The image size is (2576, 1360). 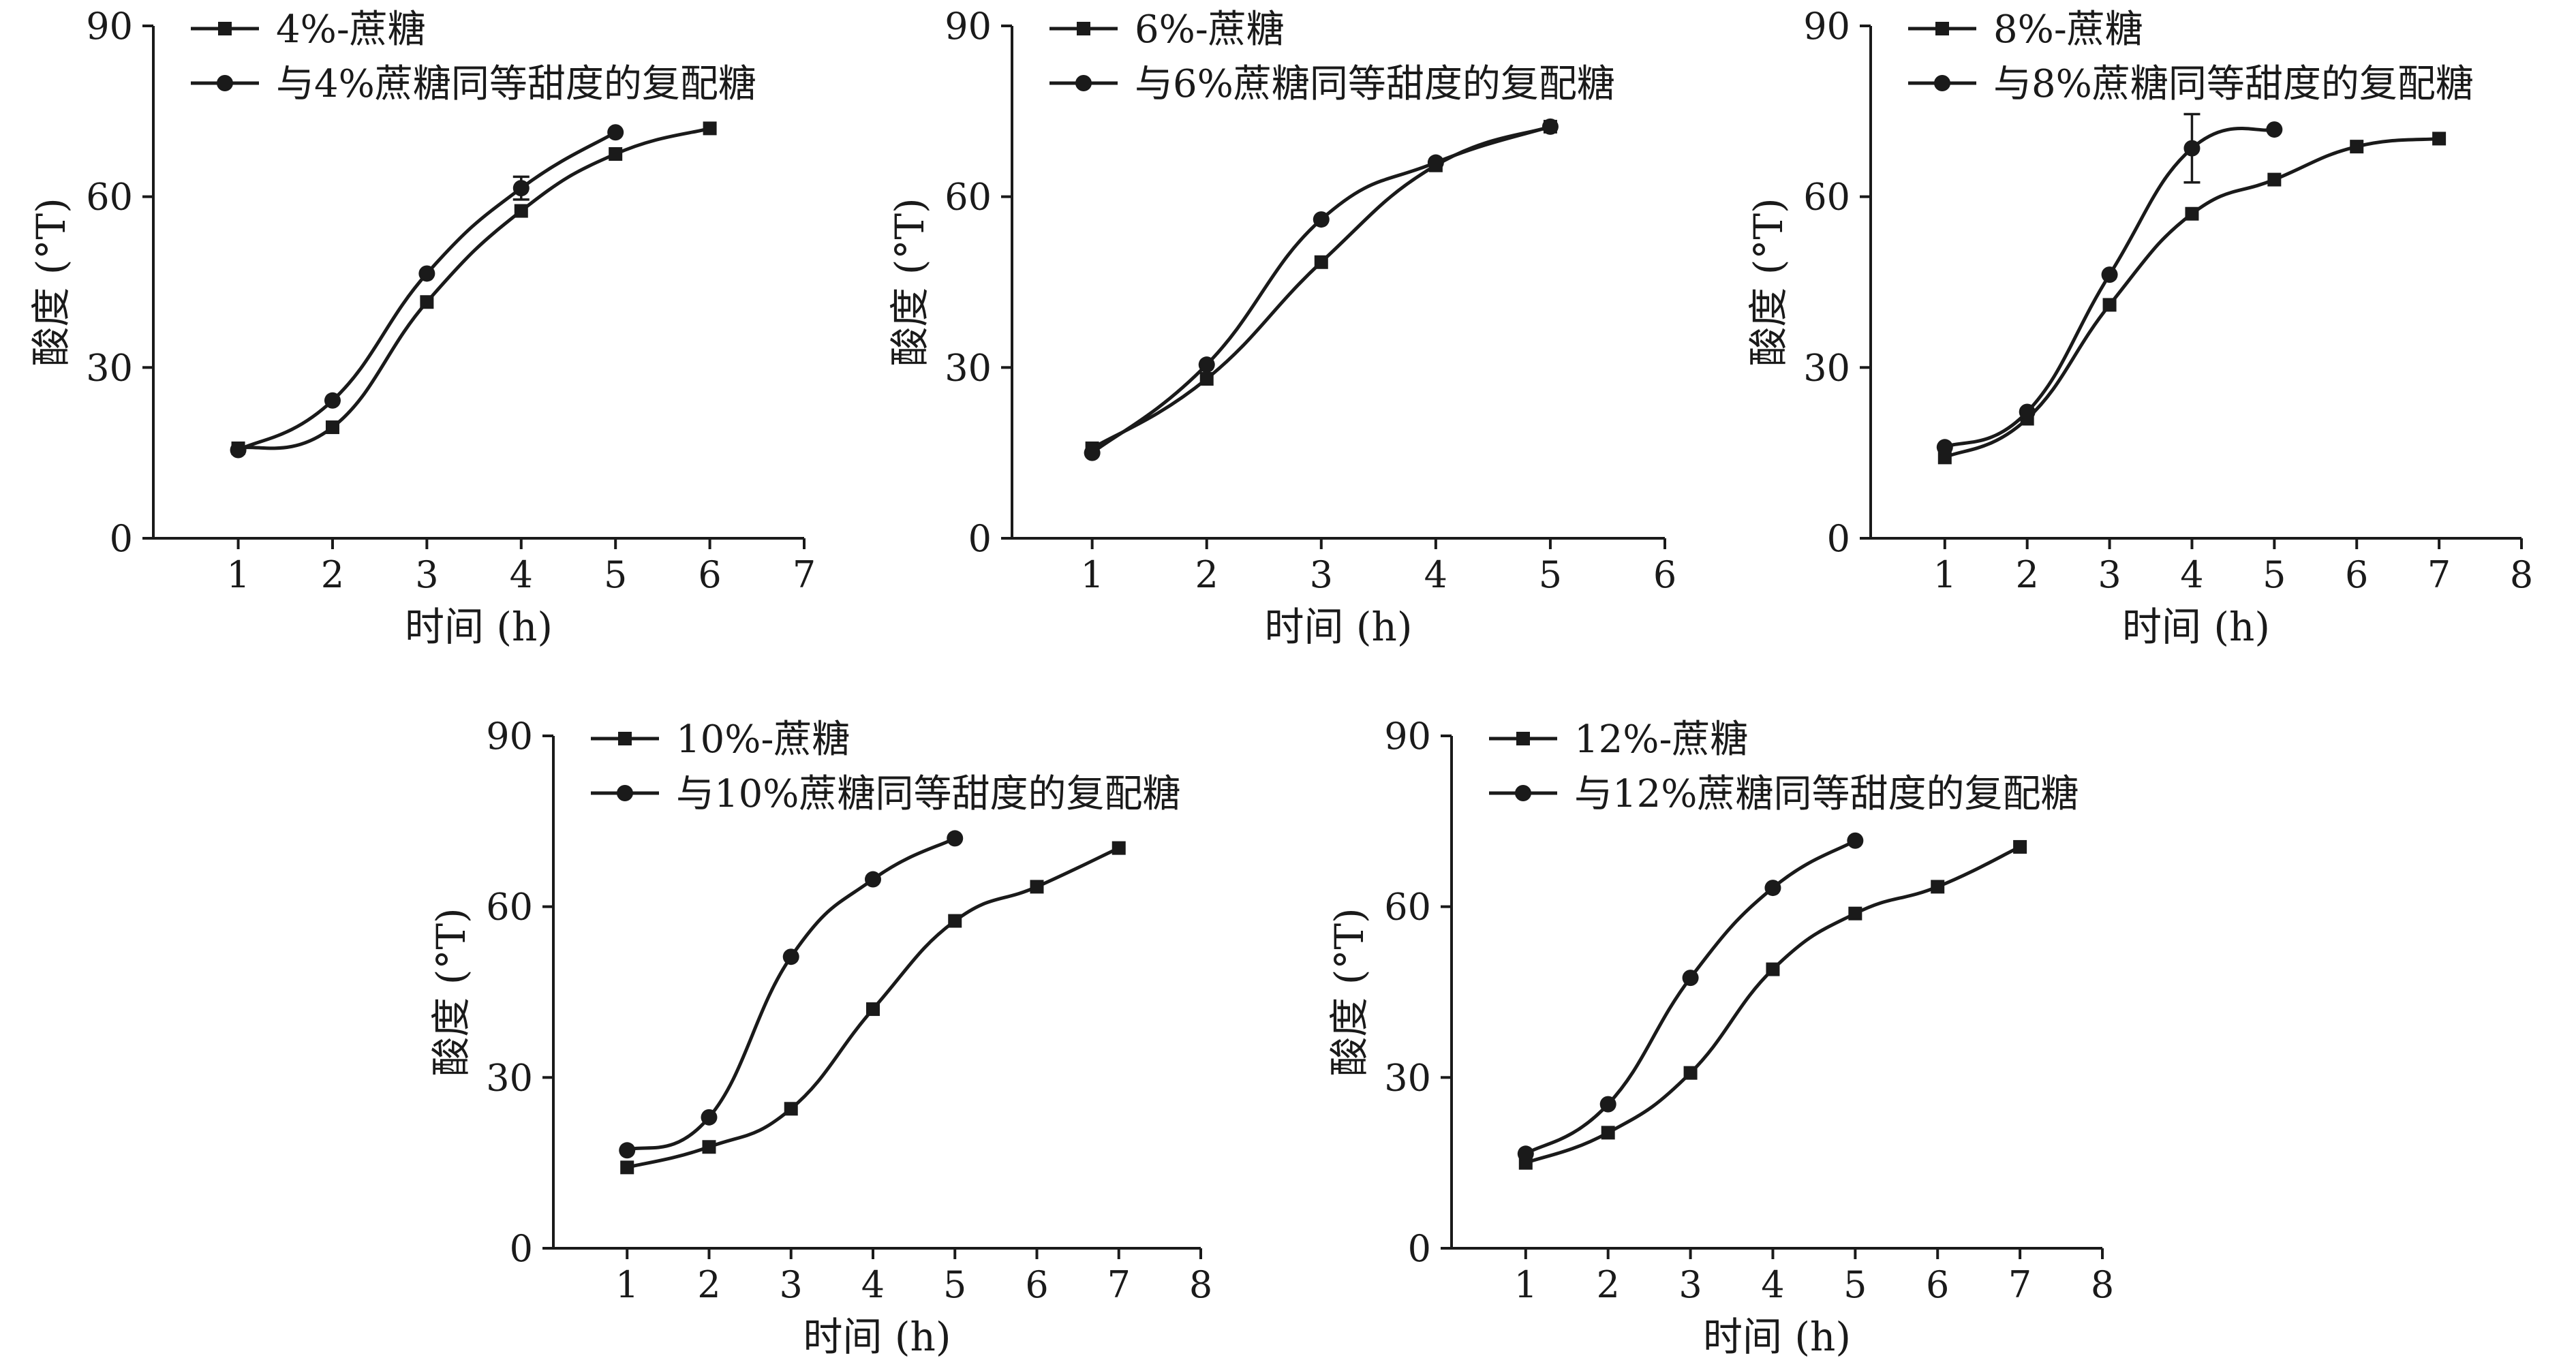 What do you see at coordinates (1826, 794) in the screenshot?
I see `legend-label: 与12%蔗糖同等甜度的复配糖` at bounding box center [1826, 794].